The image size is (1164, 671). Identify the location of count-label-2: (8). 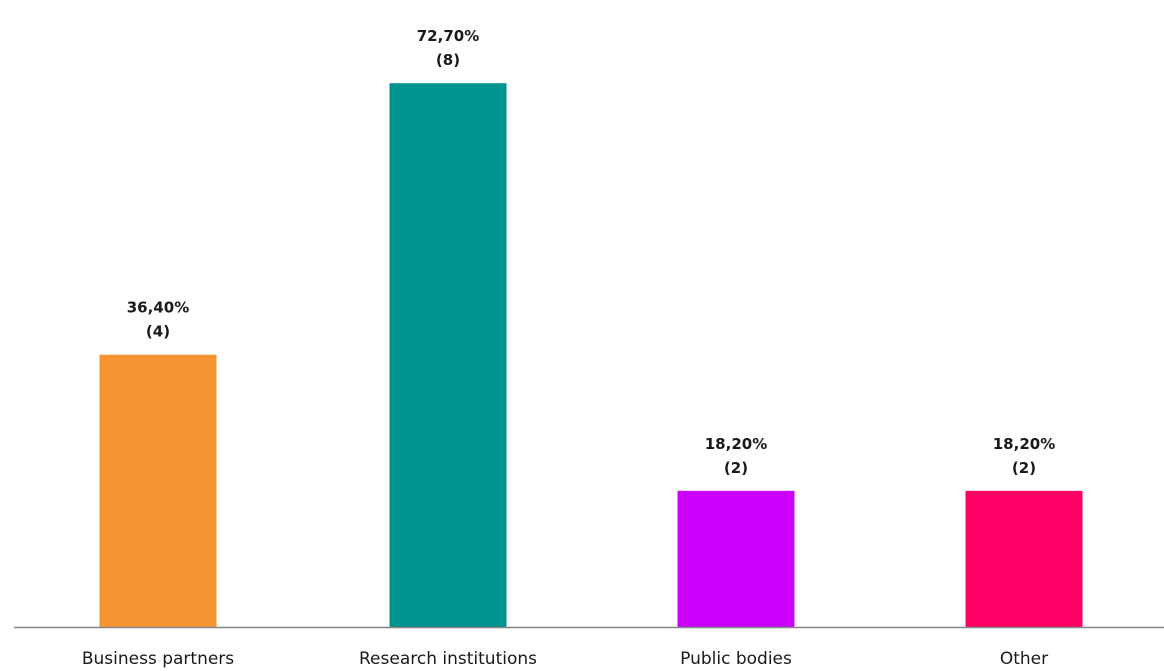
(448, 60).